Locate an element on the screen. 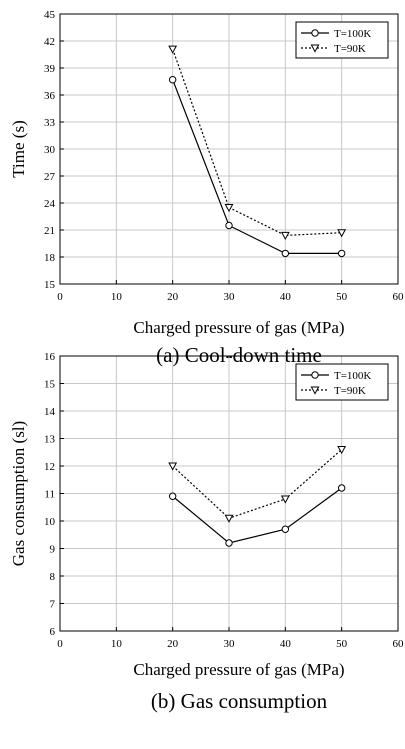  y-tick-label: 13 is located at coordinates (50, 440).